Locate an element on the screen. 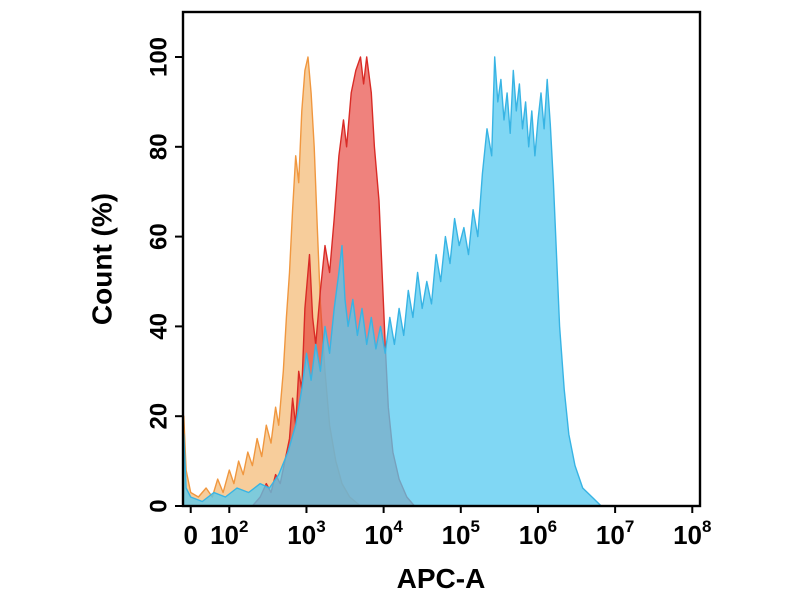  x-tick-label: 10² is located at coordinates (229, 533).